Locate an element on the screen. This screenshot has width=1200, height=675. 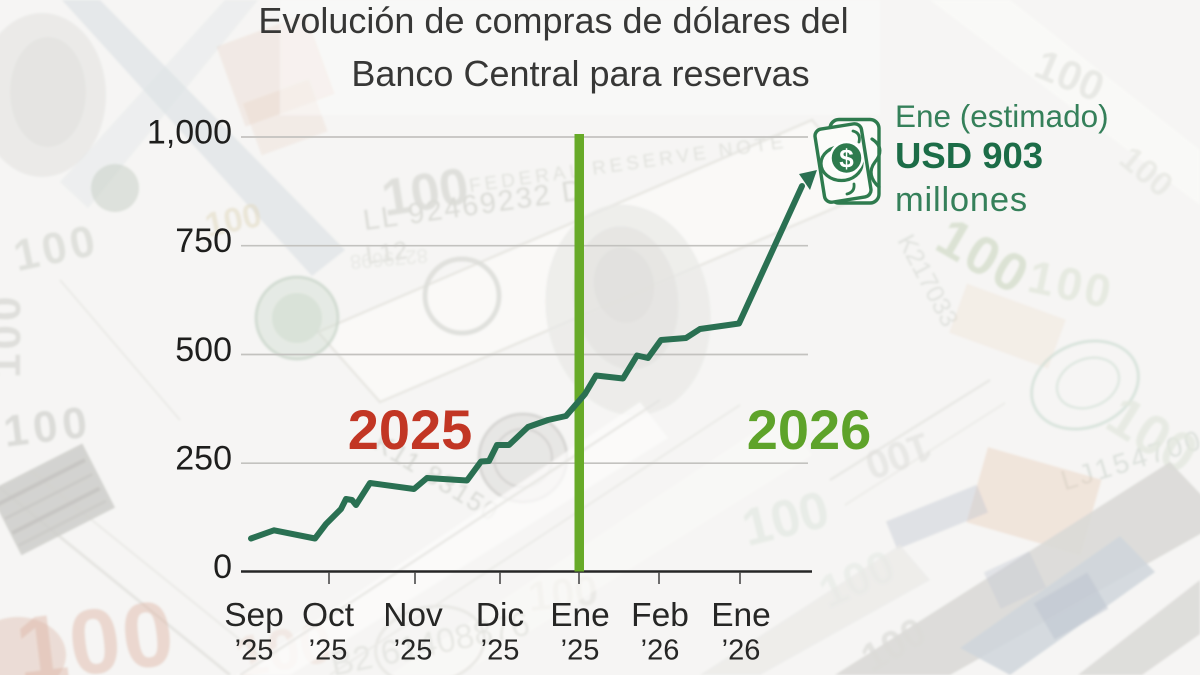
svg-text: 1,000 is located at coordinates (189, 133).